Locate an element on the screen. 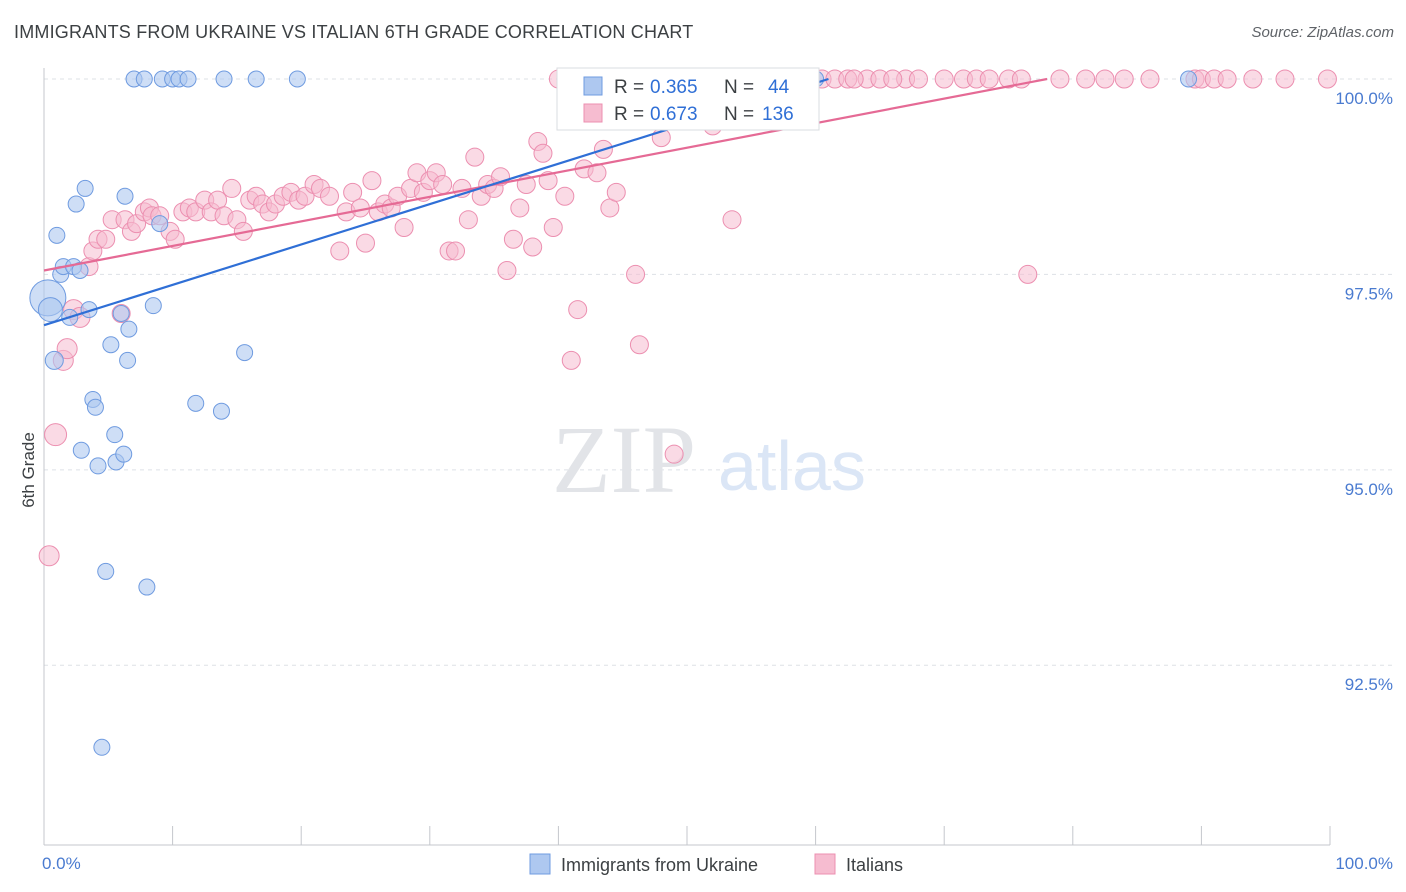 The width and height of the screenshot is (1406, 892). legend-swatch-italians is located at coordinates (593, 113).